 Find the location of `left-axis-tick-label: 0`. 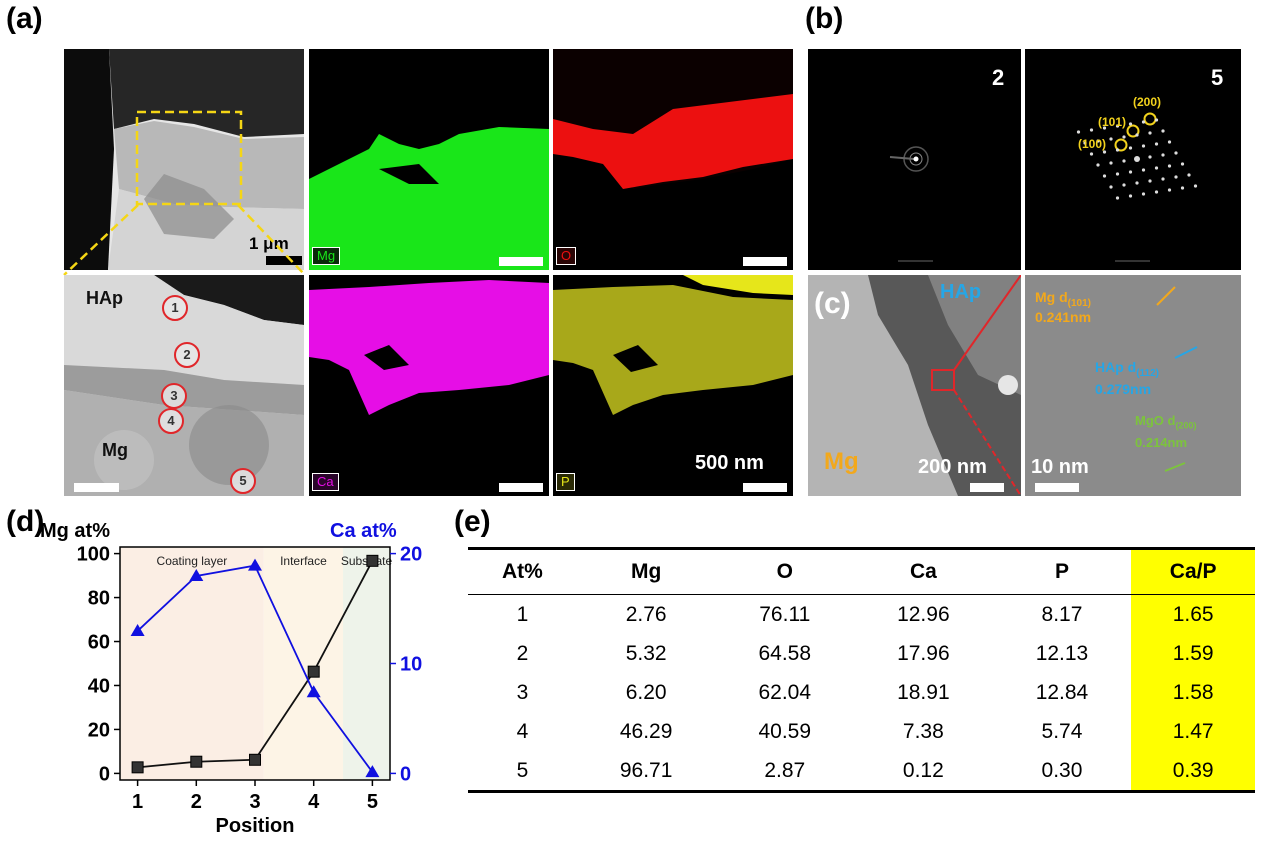

left-axis-tick-label: 0 is located at coordinates (104, 774).